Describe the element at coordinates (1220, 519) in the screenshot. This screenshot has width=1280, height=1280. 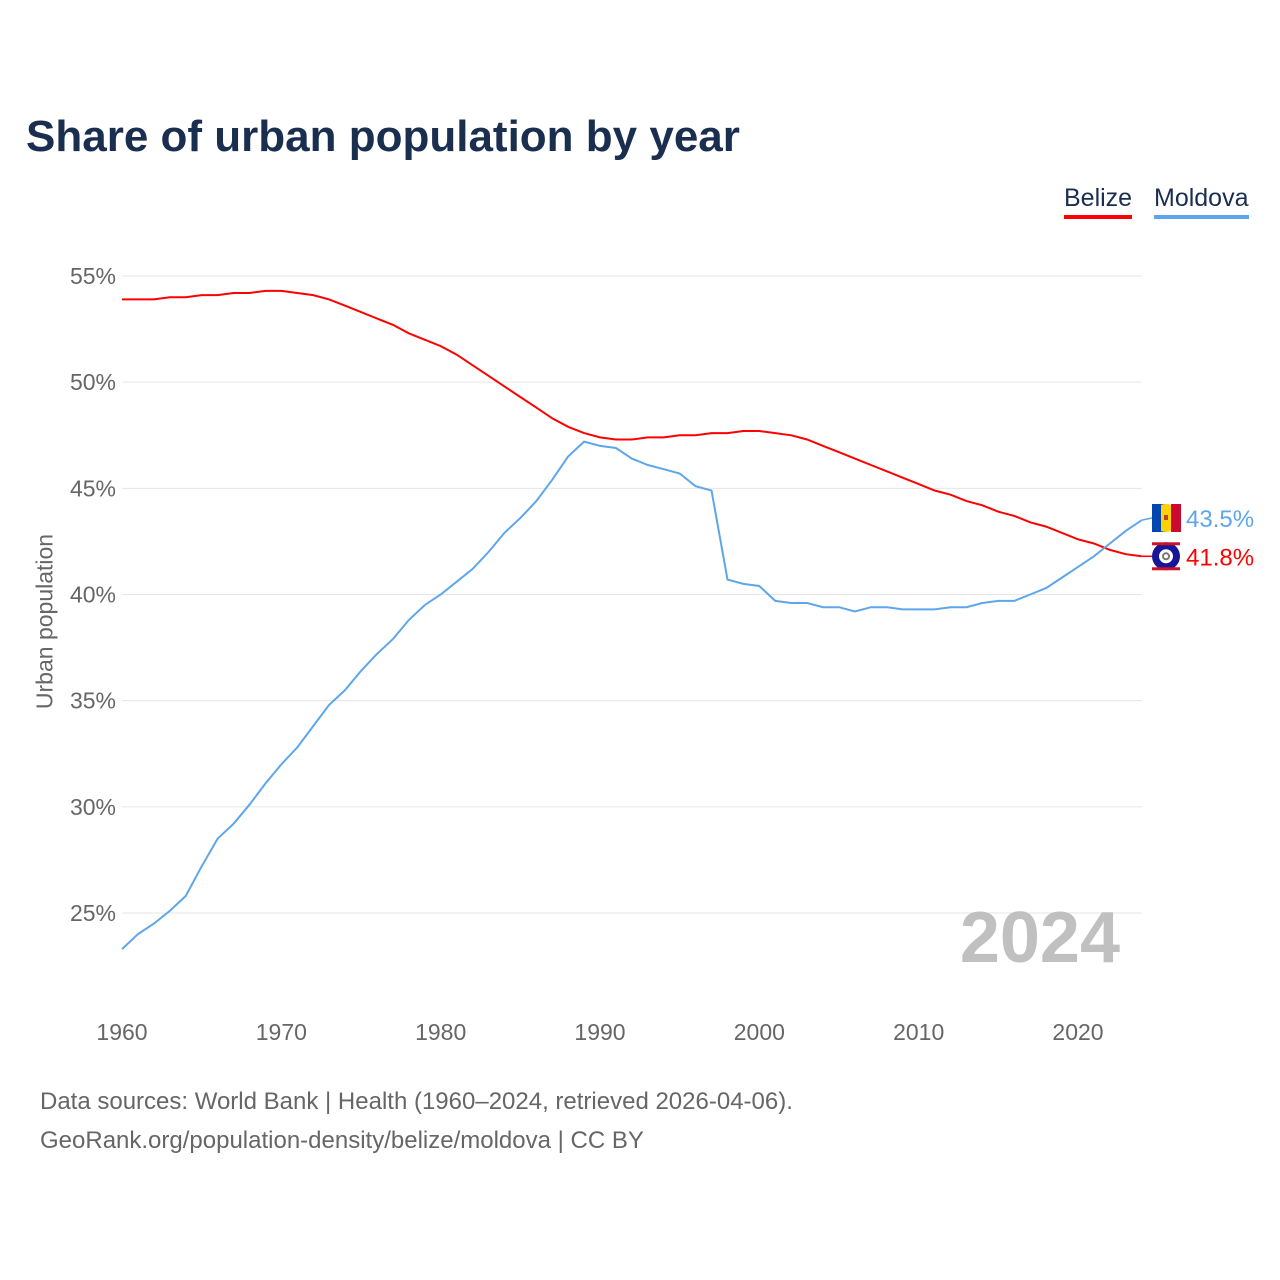
I see `end-value-moldova: 43.5%` at that location.